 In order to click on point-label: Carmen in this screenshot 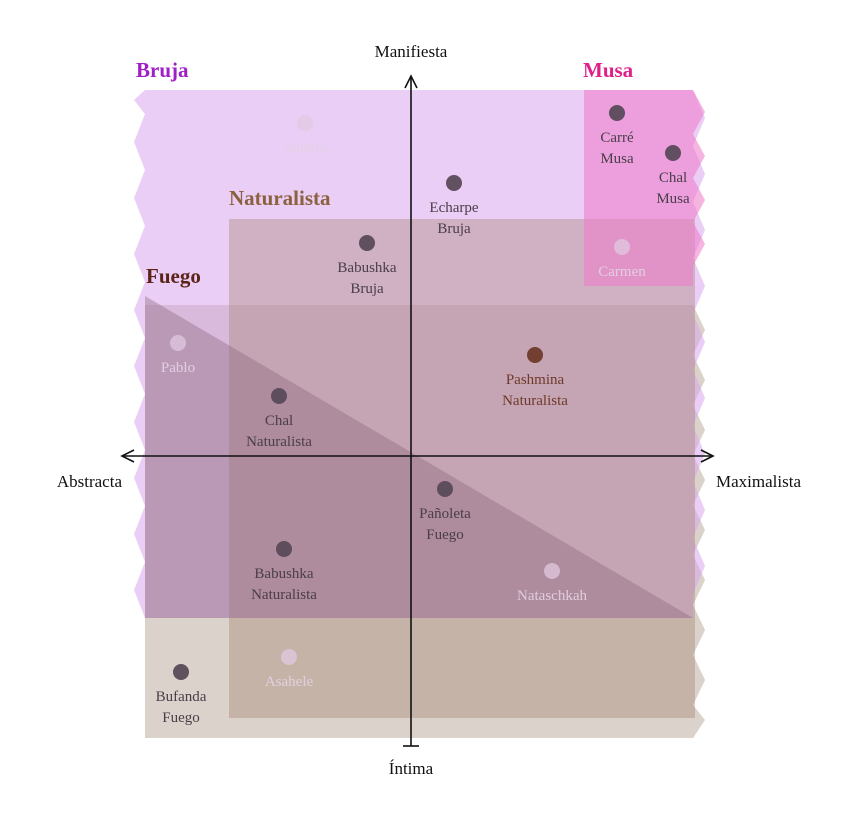, I will do `click(622, 272)`.